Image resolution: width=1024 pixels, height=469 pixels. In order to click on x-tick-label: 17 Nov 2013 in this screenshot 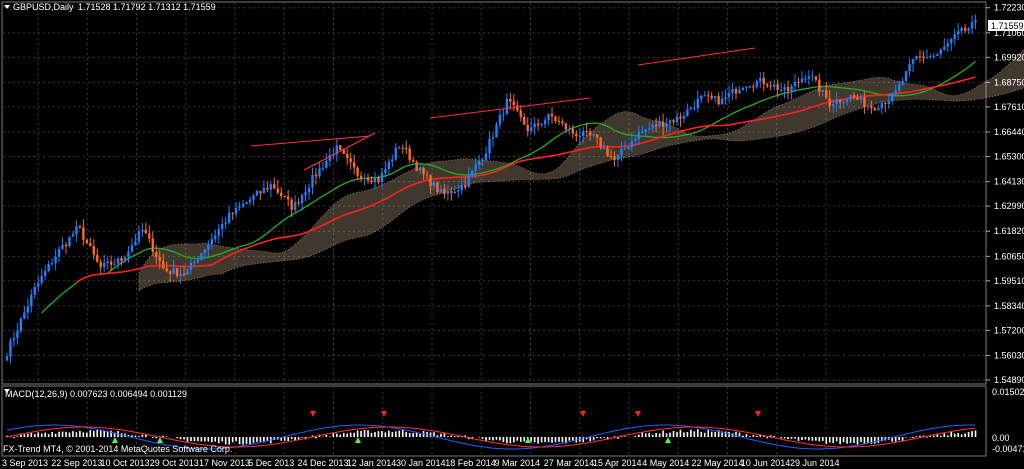, I will do `click(224, 463)`.